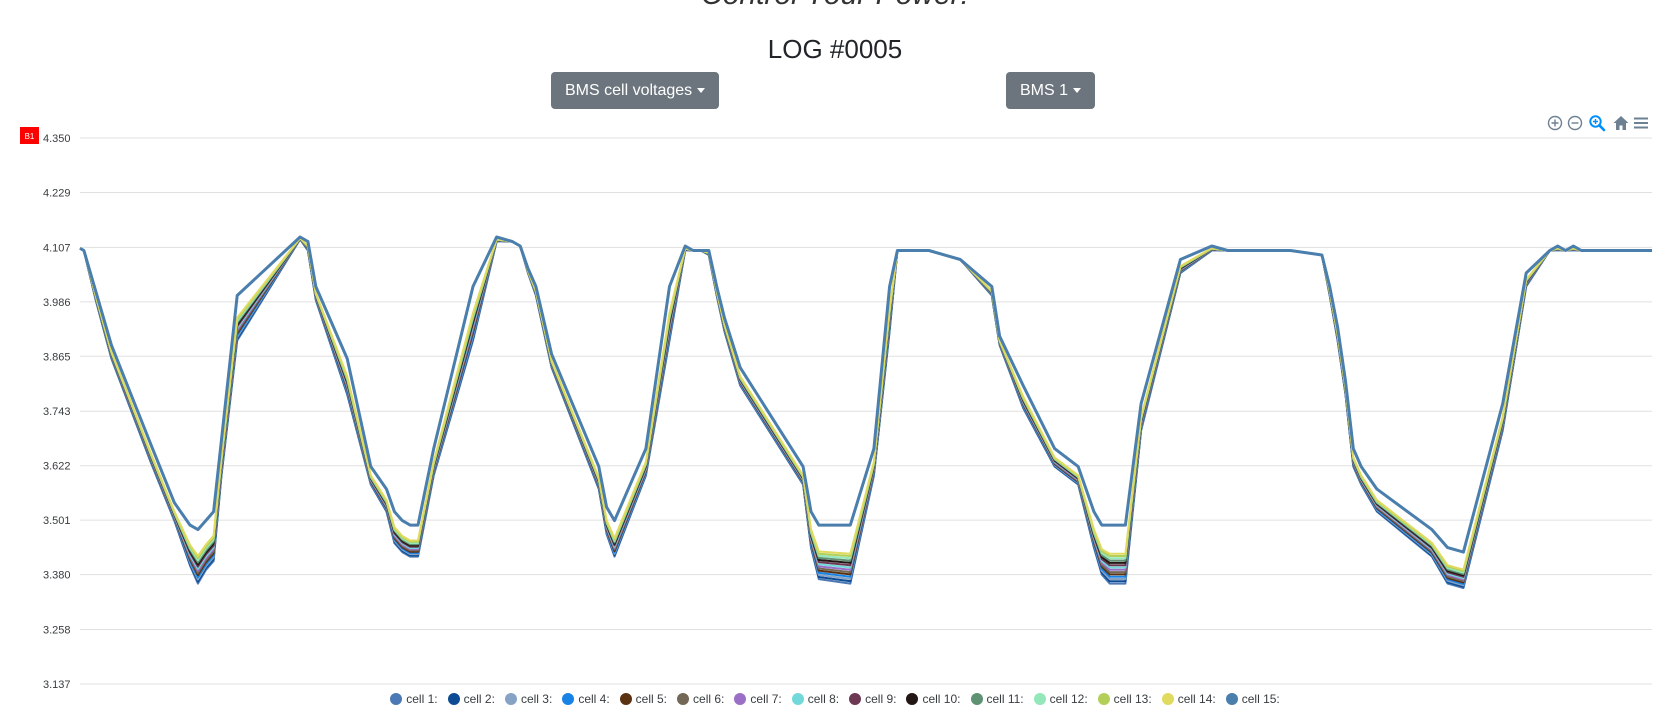  Describe the element at coordinates (57, 576) in the screenshot. I see `y-tick-label: 3.380` at that location.